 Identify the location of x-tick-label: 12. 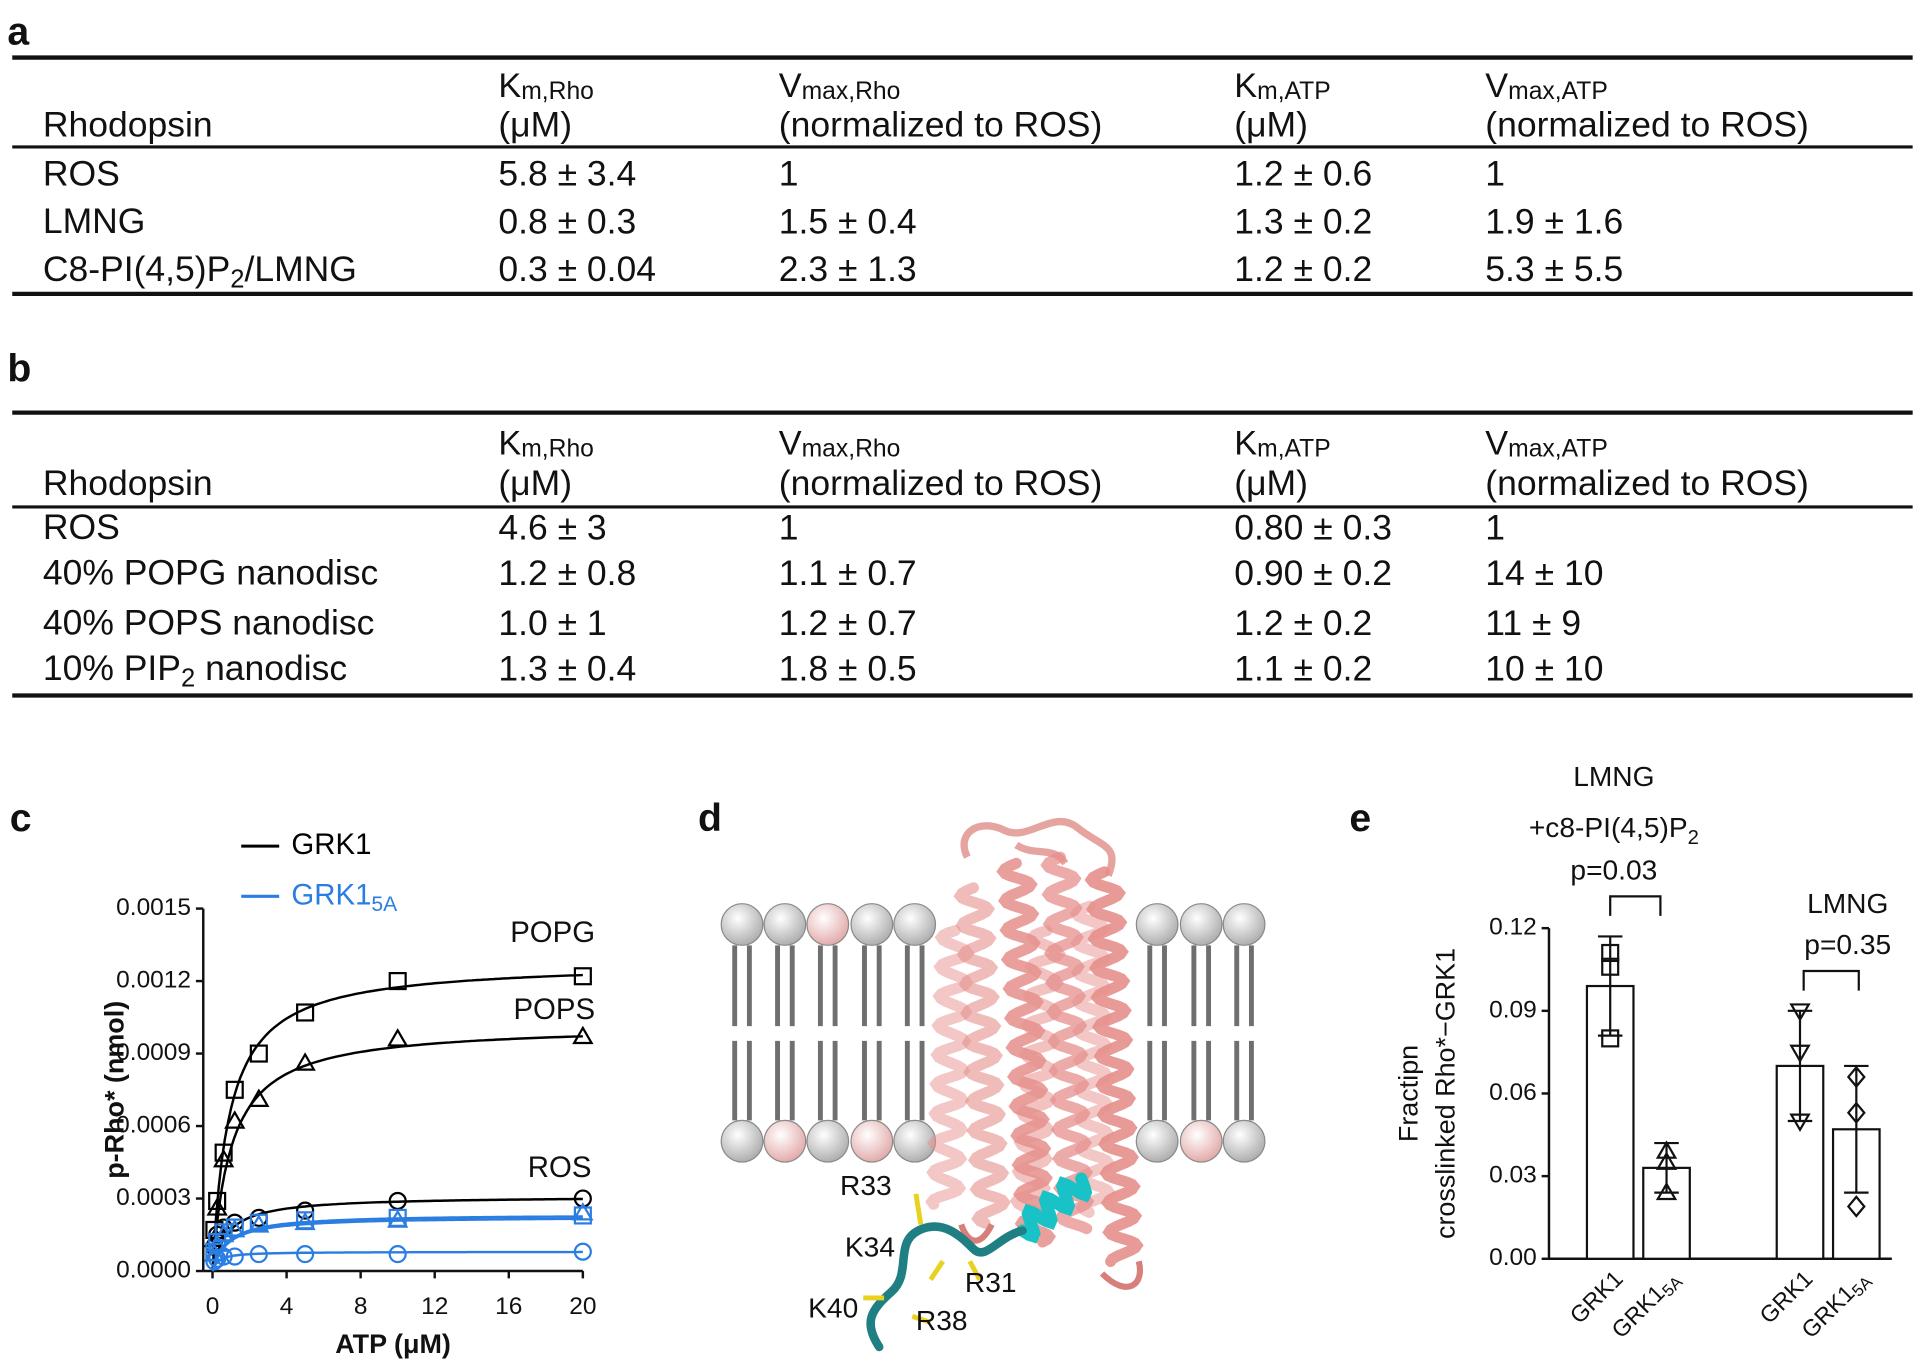
(434, 1306).